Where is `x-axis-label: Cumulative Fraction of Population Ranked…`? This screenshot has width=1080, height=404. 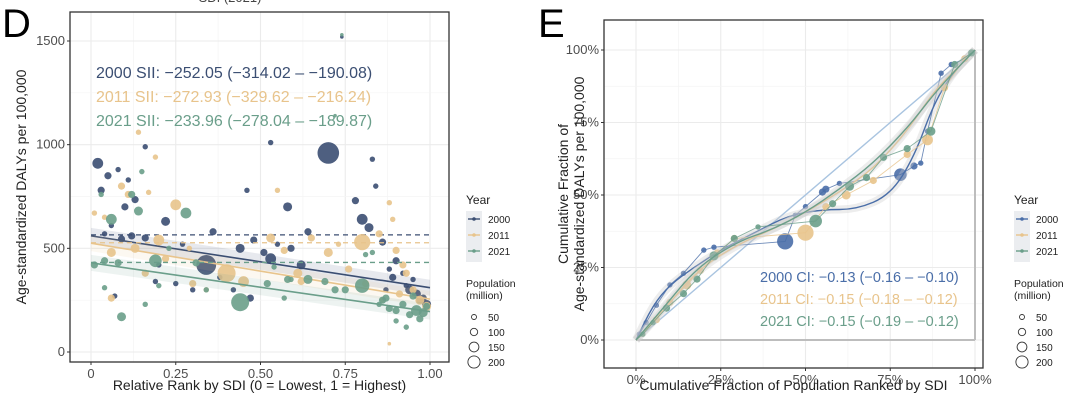
x-axis-label: Cumulative Fraction of Population Ranked… is located at coordinates (793, 385).